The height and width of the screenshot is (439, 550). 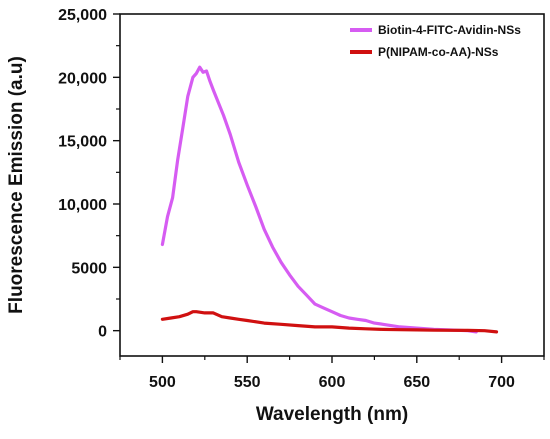 I want to click on y-tick-label: 20,000, so click(x=82, y=78).